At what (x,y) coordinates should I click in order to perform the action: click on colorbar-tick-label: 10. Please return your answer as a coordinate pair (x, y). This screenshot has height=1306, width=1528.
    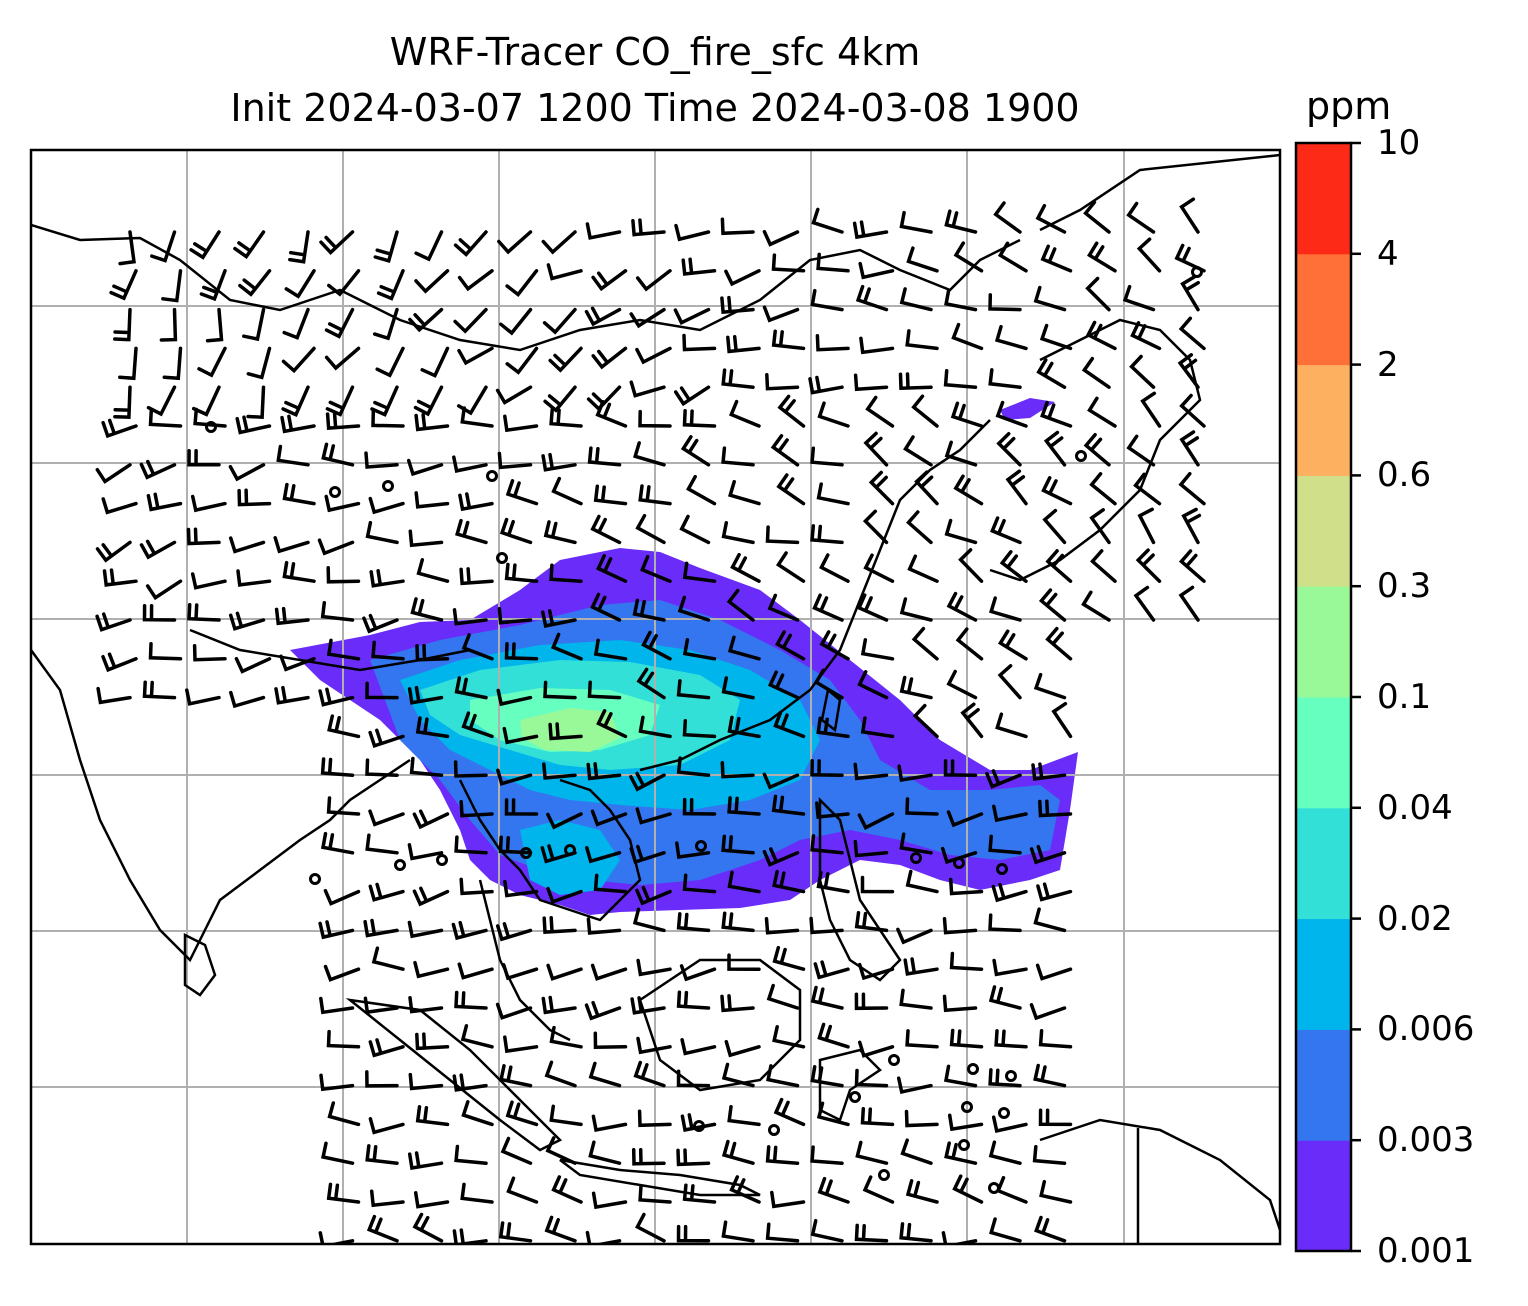
    Looking at the image, I should click on (1399, 143).